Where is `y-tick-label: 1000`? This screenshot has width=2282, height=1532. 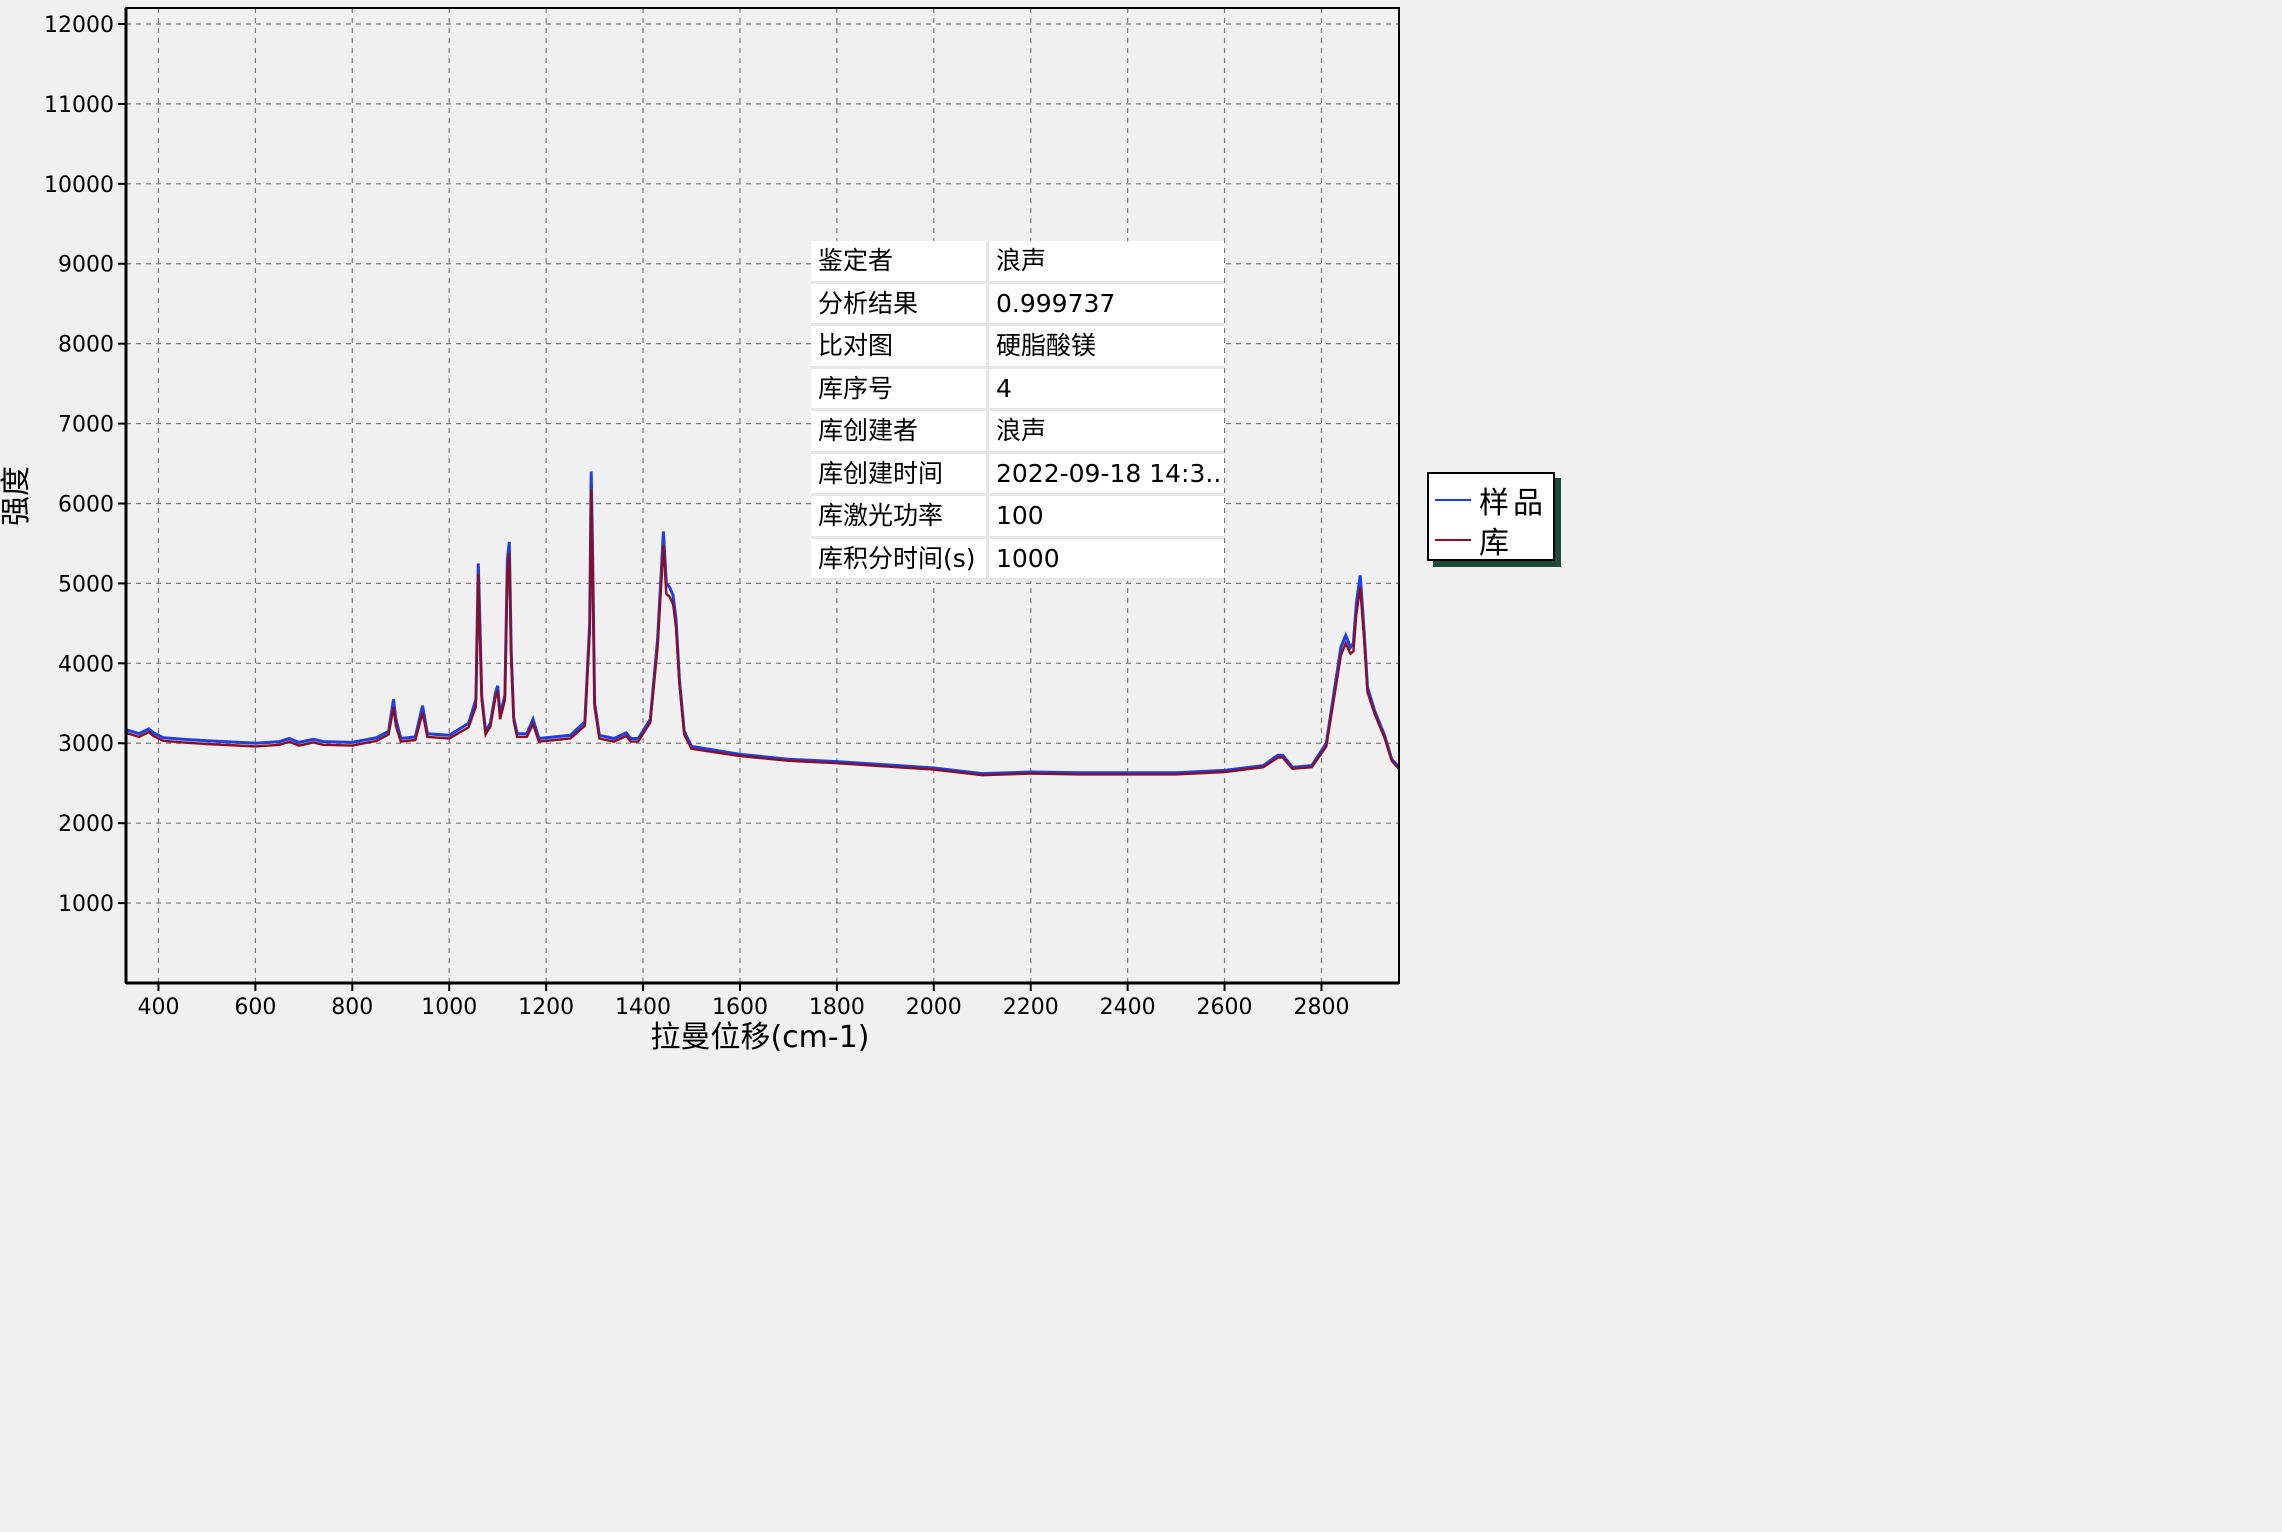
y-tick-label: 1000 is located at coordinates (86, 904).